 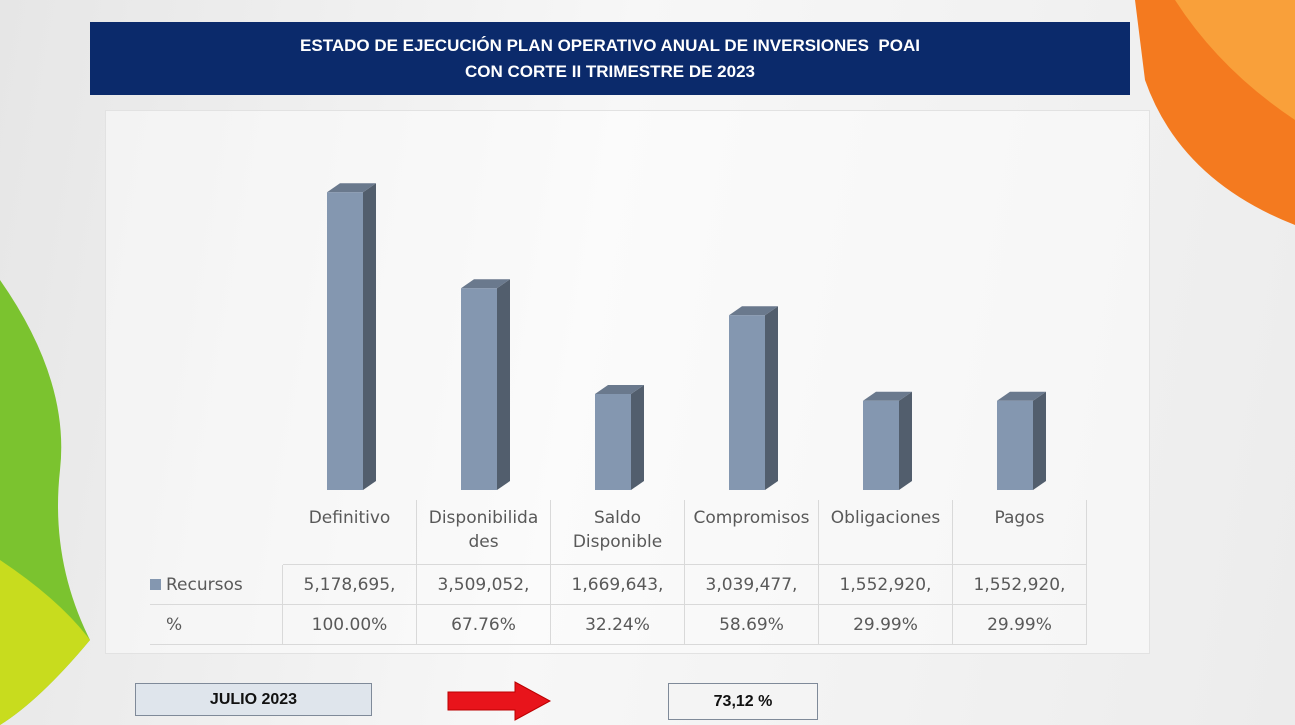 What do you see at coordinates (752, 532) in the screenshot?
I see `category-label: Compromisos` at bounding box center [752, 532].